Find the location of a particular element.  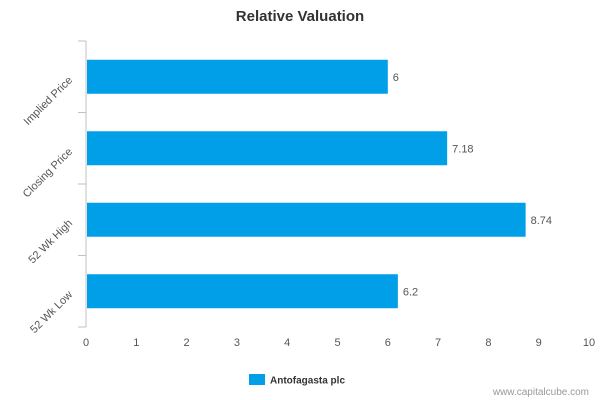

category-label: Closing Price is located at coordinates (48, 173).